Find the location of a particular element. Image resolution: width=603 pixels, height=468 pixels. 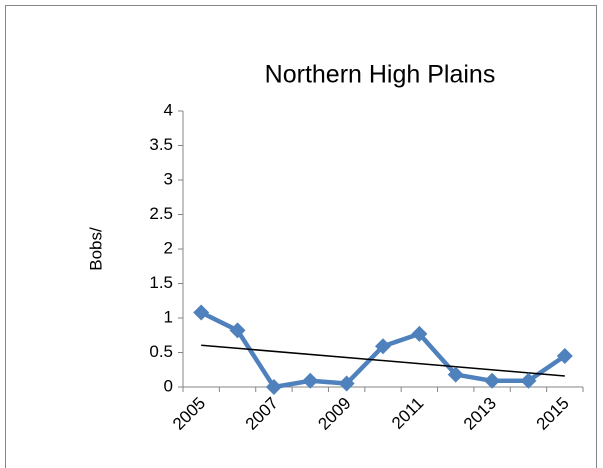

trendline is located at coordinates (383, 360).